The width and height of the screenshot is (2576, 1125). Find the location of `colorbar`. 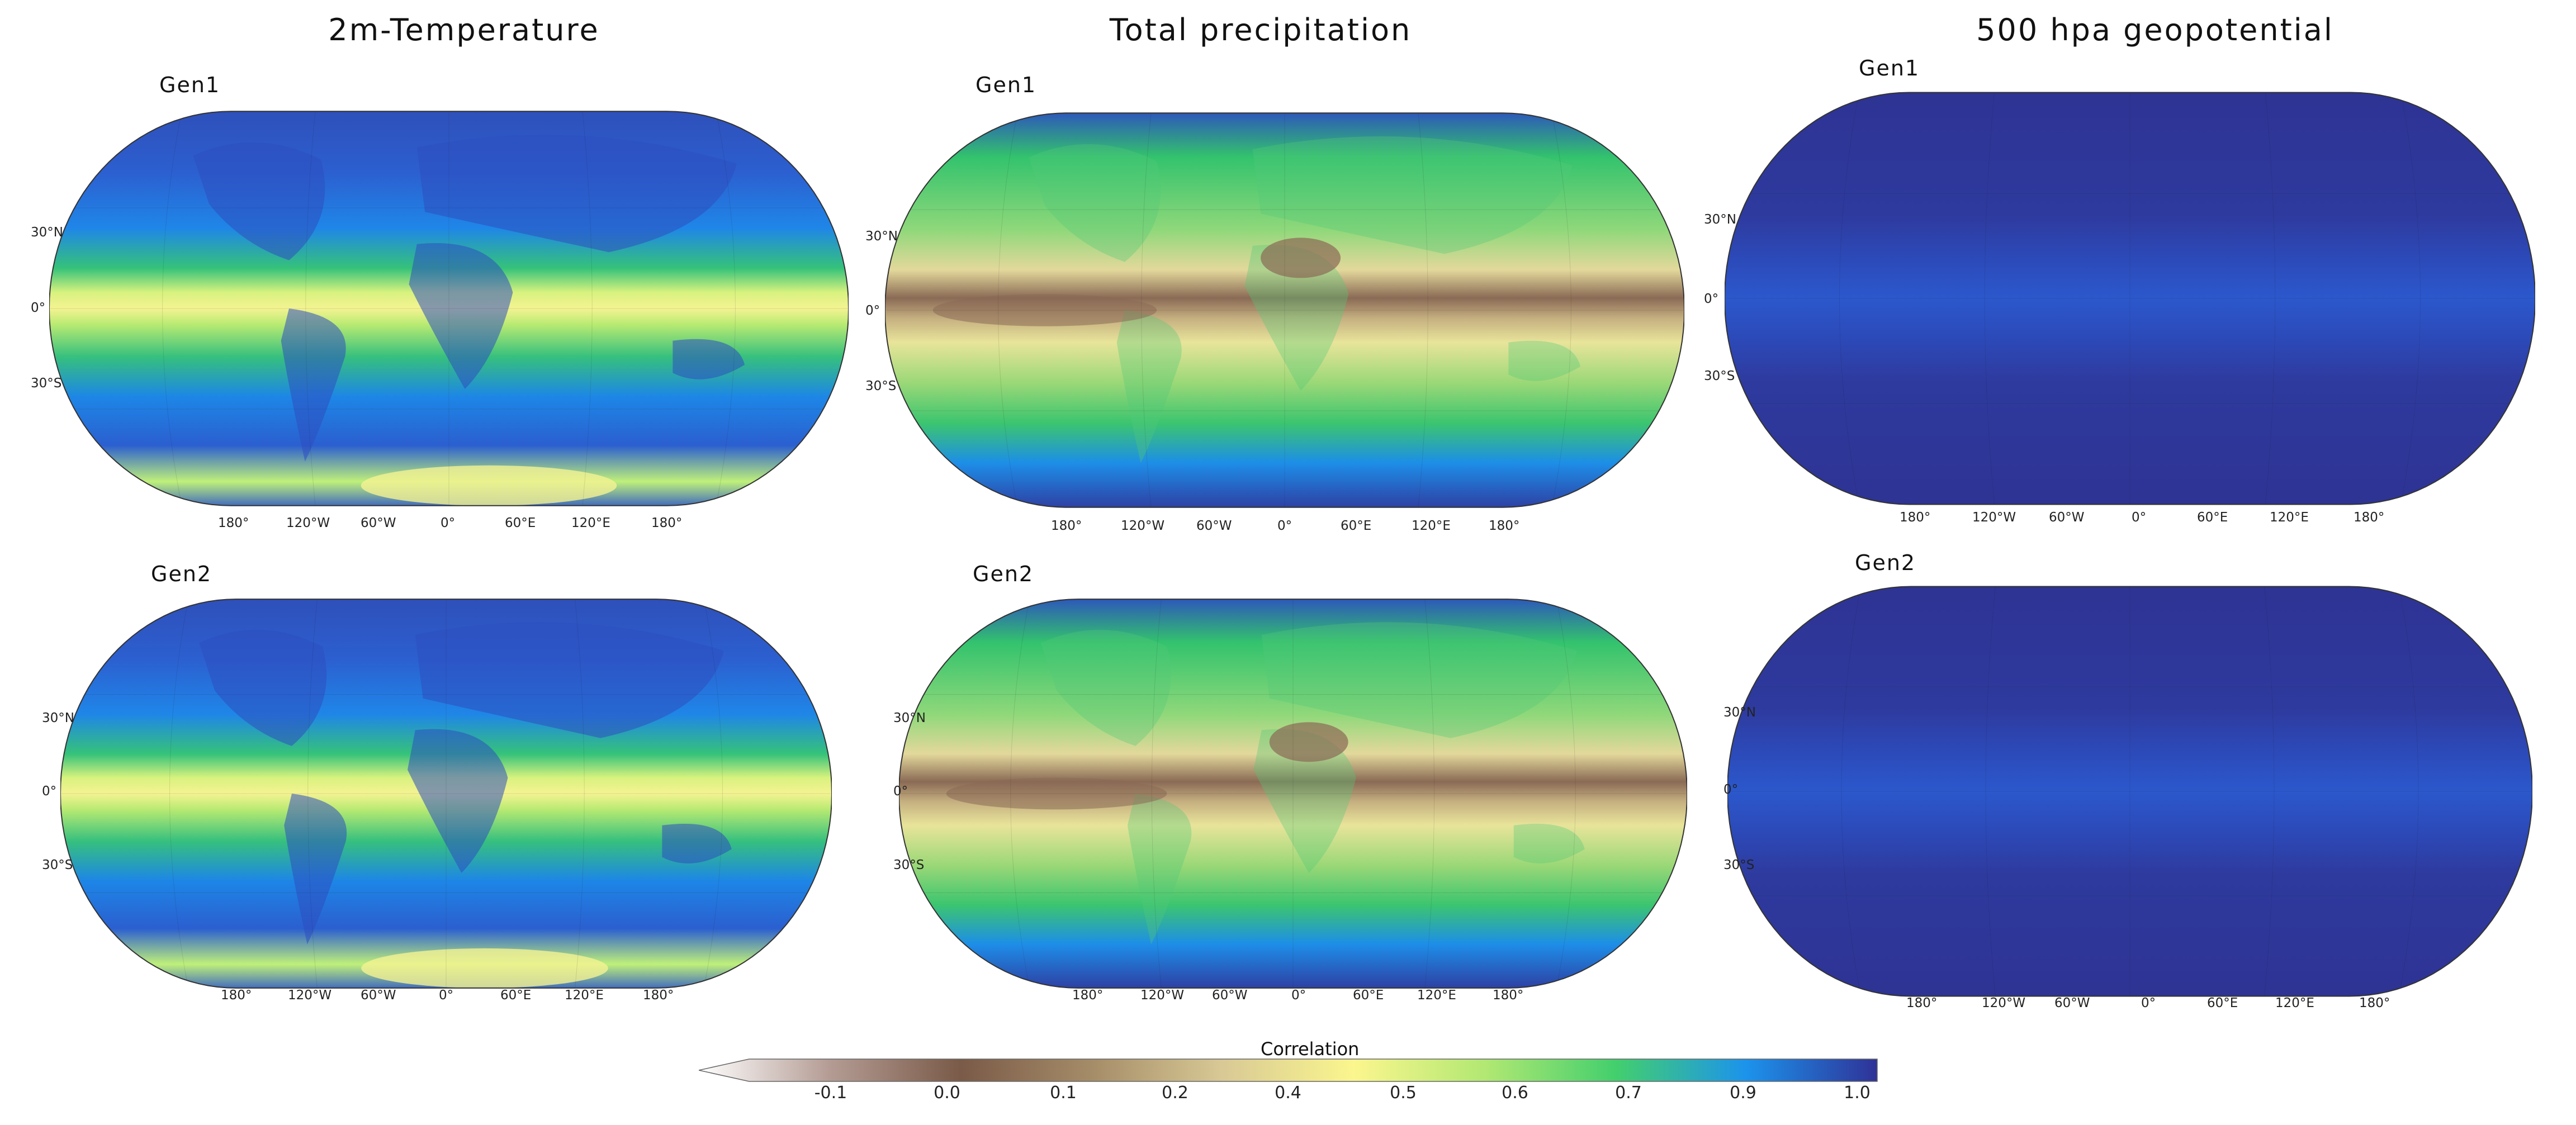

colorbar is located at coordinates (1288, 1070).